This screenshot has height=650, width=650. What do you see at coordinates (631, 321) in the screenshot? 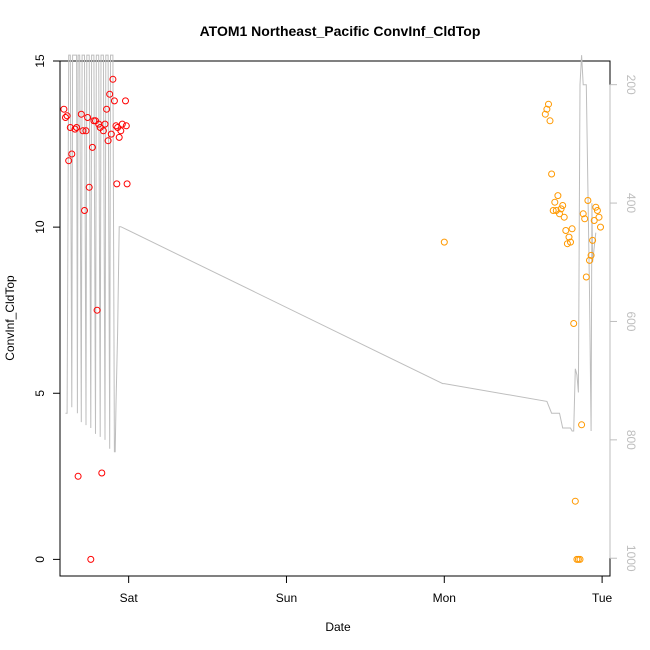
I see `y2-tick-label: 600` at bounding box center [631, 321].